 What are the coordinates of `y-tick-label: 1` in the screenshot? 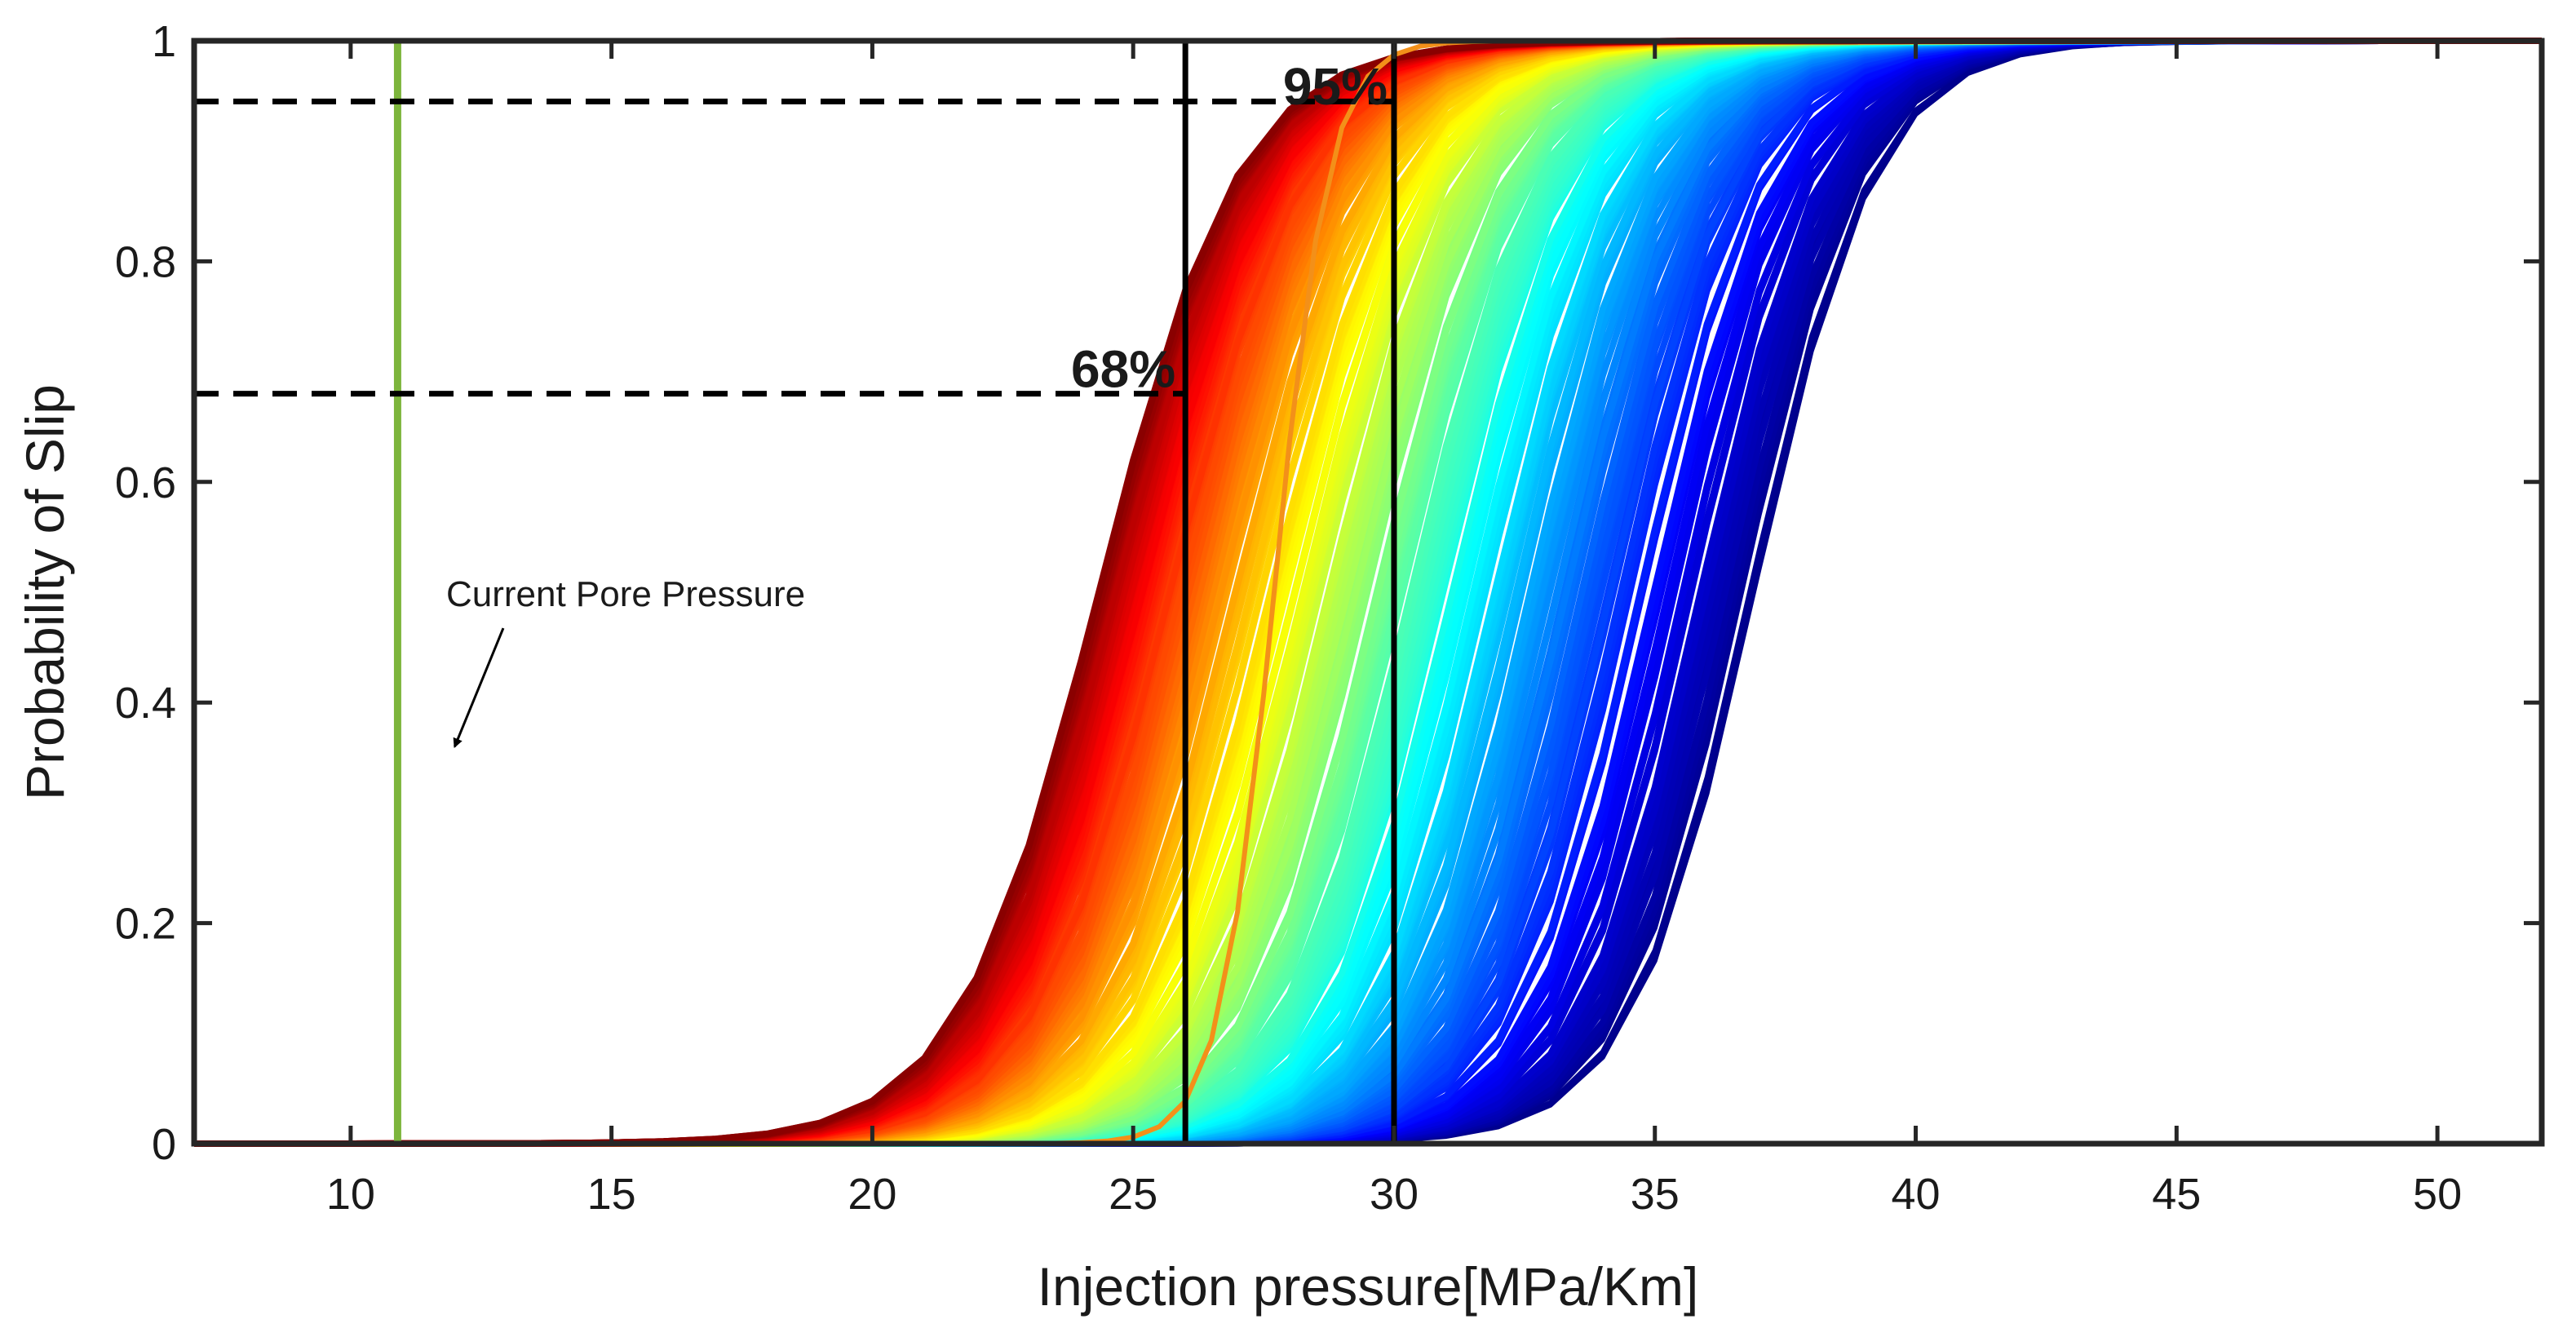 It's located at (164, 41).